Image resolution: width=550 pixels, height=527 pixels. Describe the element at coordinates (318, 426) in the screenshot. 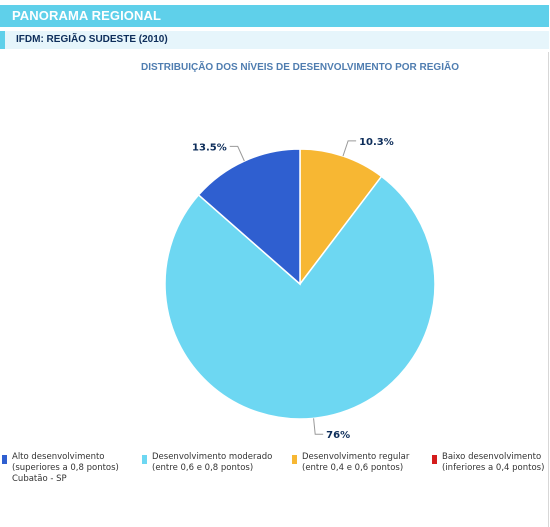

I see `pie-label-moderado-leader` at that location.